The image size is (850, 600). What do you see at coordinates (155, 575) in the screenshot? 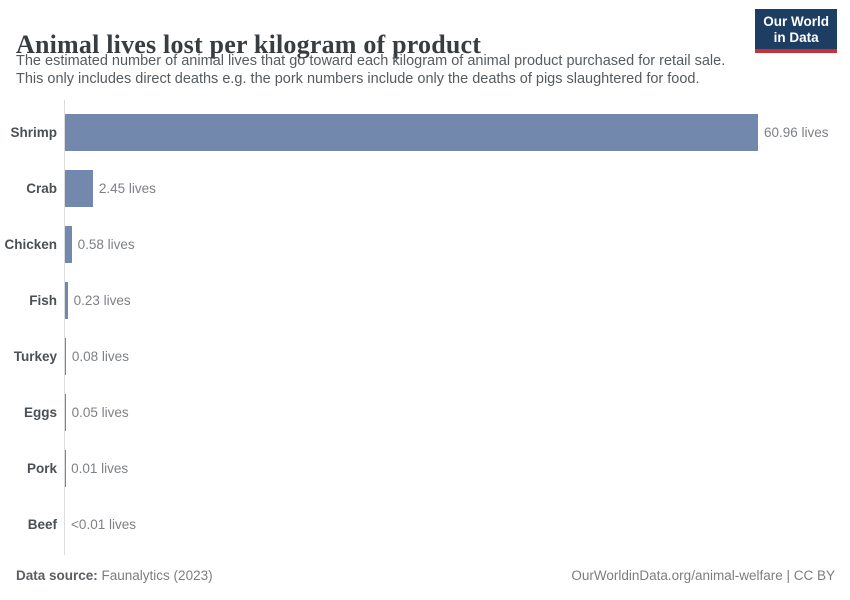
I see `data-source-value: Faunalytics (2023)` at bounding box center [155, 575].